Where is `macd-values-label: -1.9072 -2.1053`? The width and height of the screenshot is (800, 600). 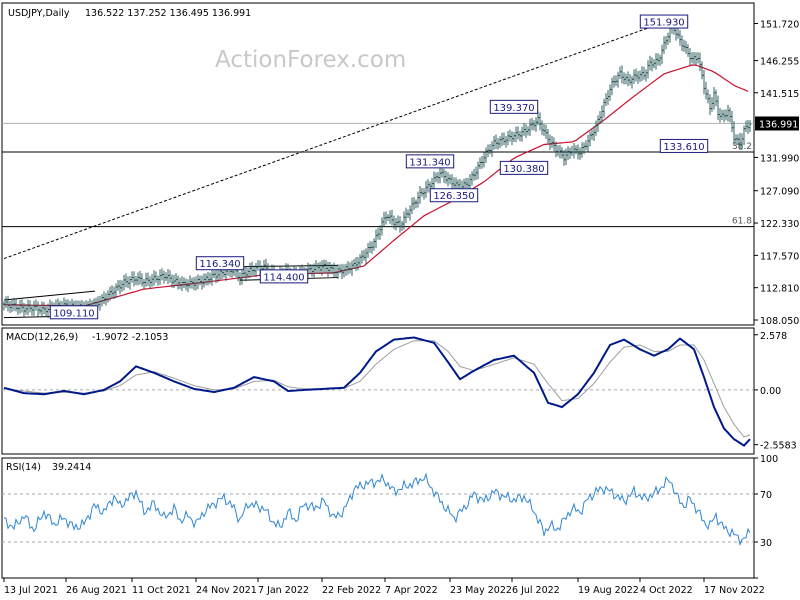 macd-values-label: -1.9072 -2.1053 is located at coordinates (130, 337).